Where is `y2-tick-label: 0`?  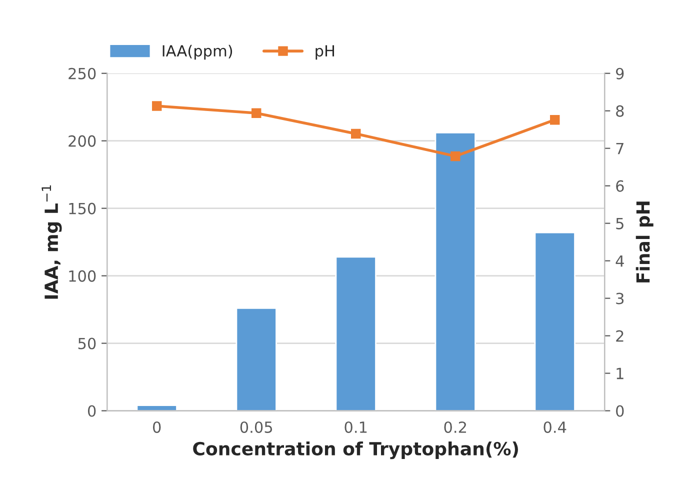
y2-tick-label: 0 is located at coordinates (620, 411).